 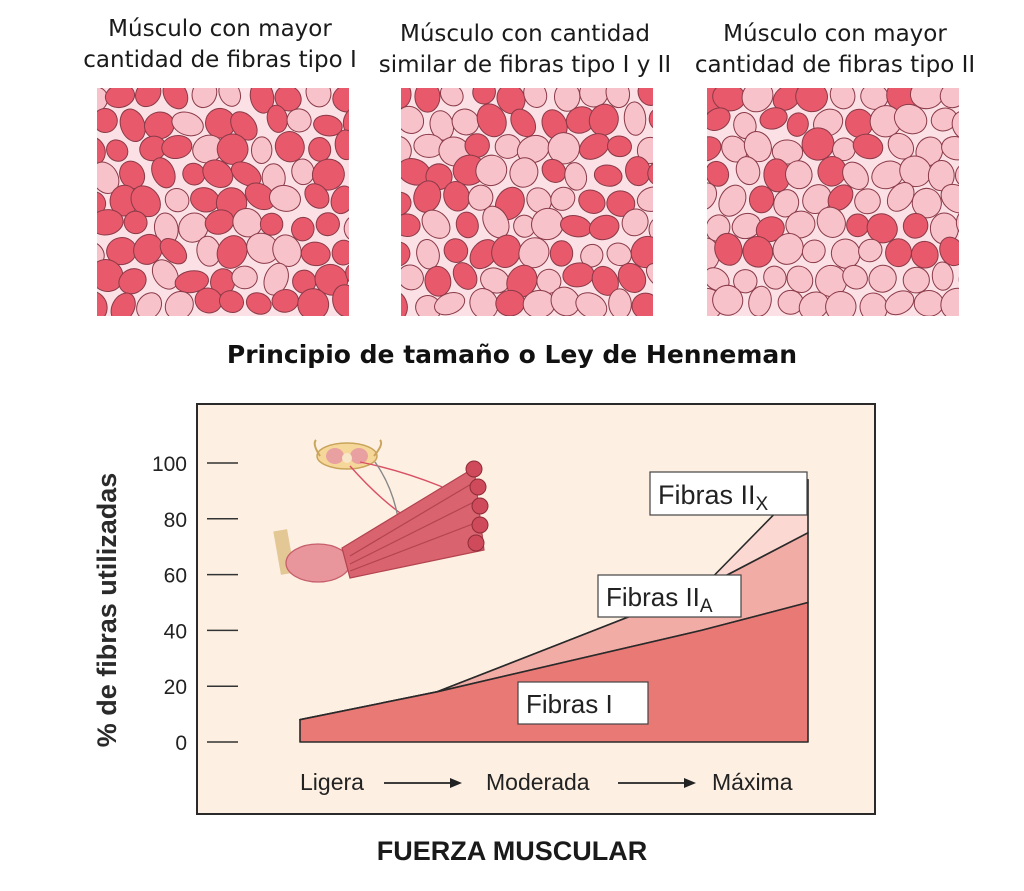 What do you see at coordinates (169, 464) in the screenshot?
I see `y-tick-label: 100` at bounding box center [169, 464].